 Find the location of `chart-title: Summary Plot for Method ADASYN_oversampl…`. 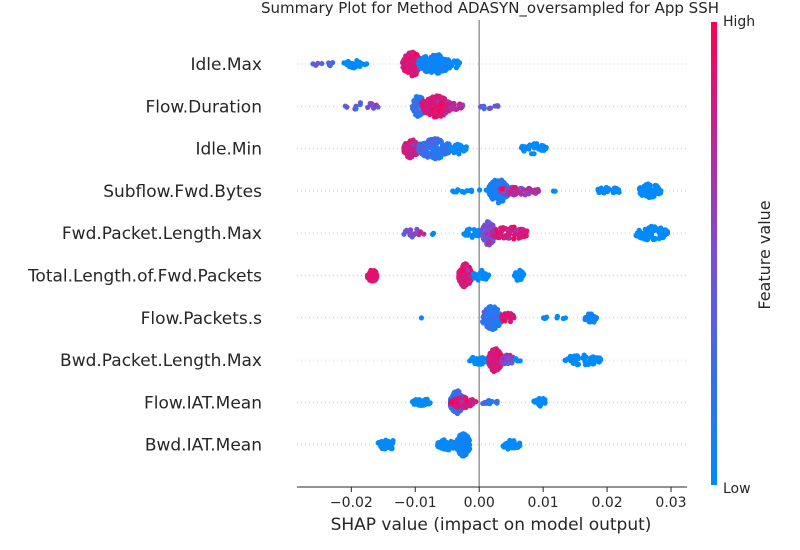

chart-title: Summary Plot for Method ADASYN_oversampl… is located at coordinates (490, 9).